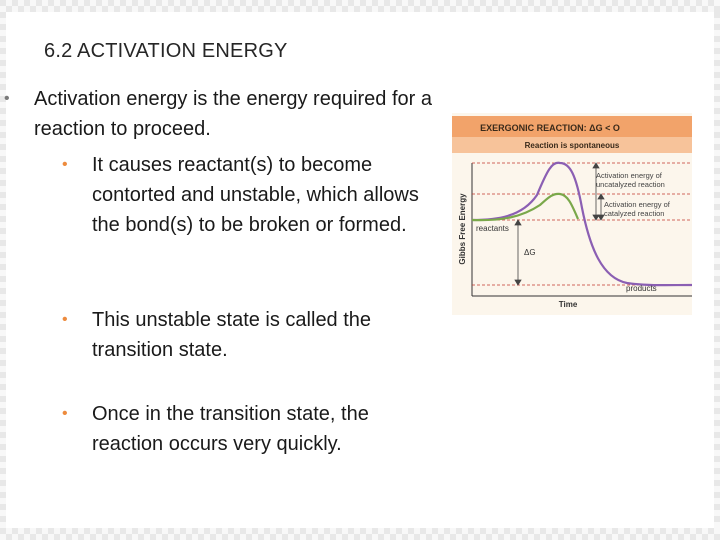  Describe the element at coordinates (3, 270) in the screenshot. I see `left-checker-border` at that location.